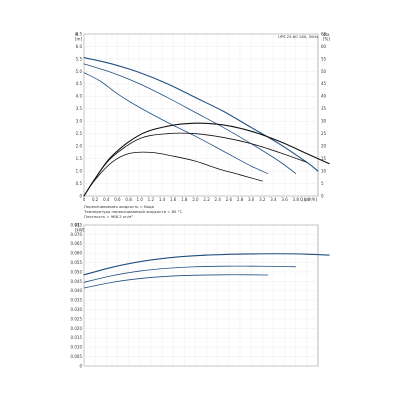 Image resolution: width=400 pixels, height=400 pixels. Describe the element at coordinates (117, 199) in the screenshot. I see `upper-x-tick-label: 0.6` at that location.